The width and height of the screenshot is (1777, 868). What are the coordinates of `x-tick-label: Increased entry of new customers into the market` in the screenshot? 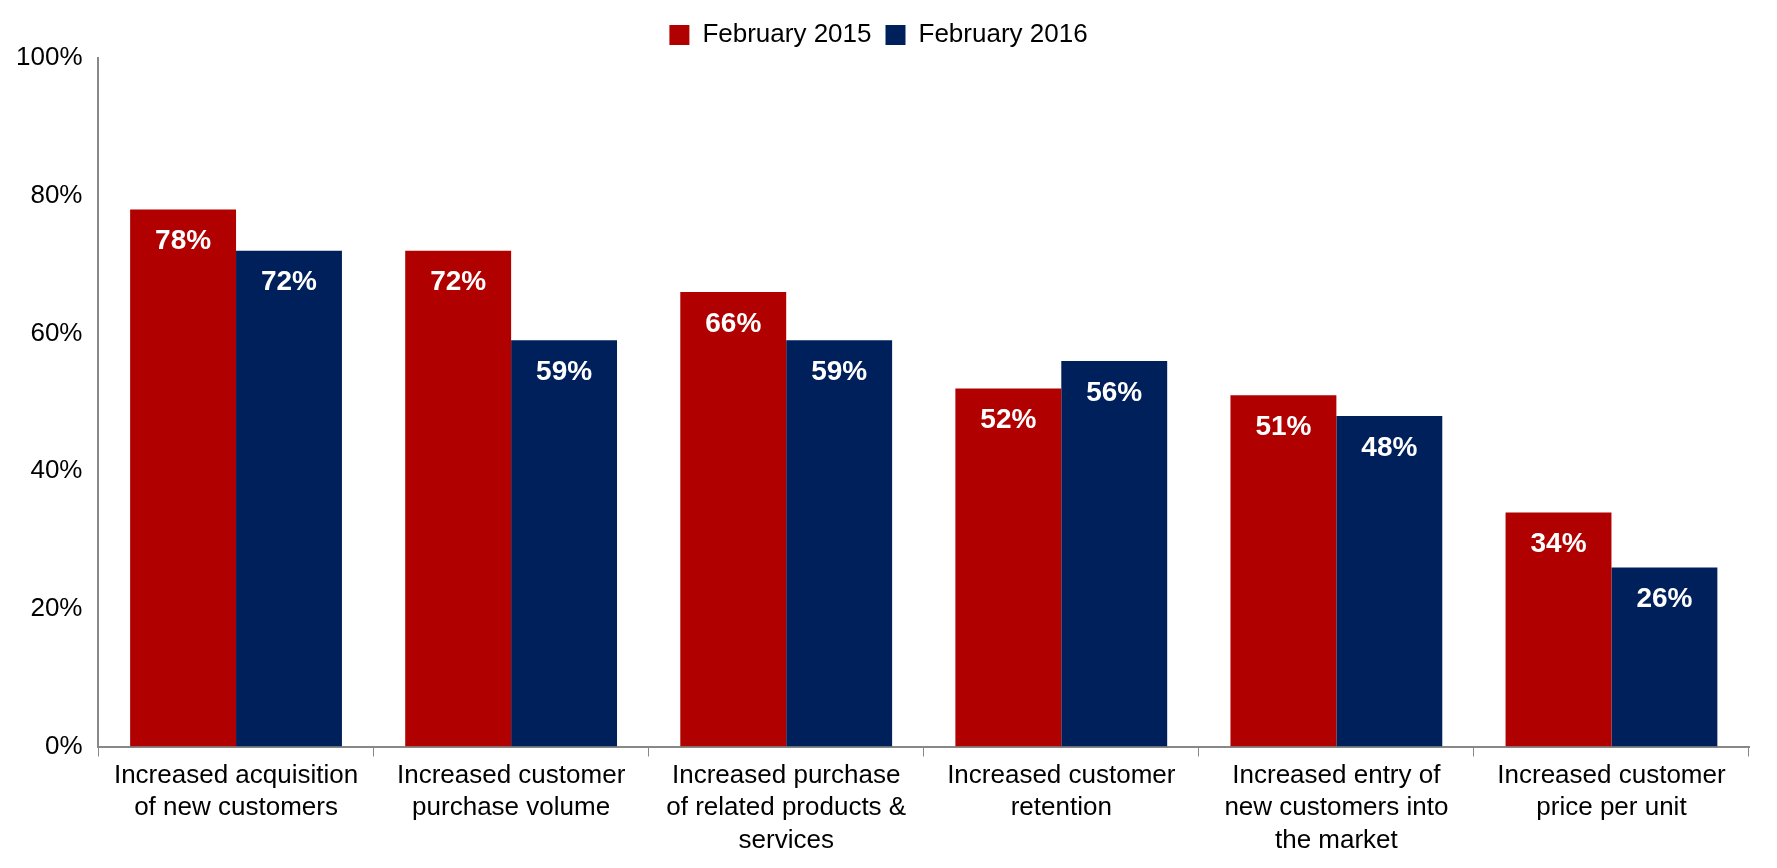 It's located at (1336, 806).